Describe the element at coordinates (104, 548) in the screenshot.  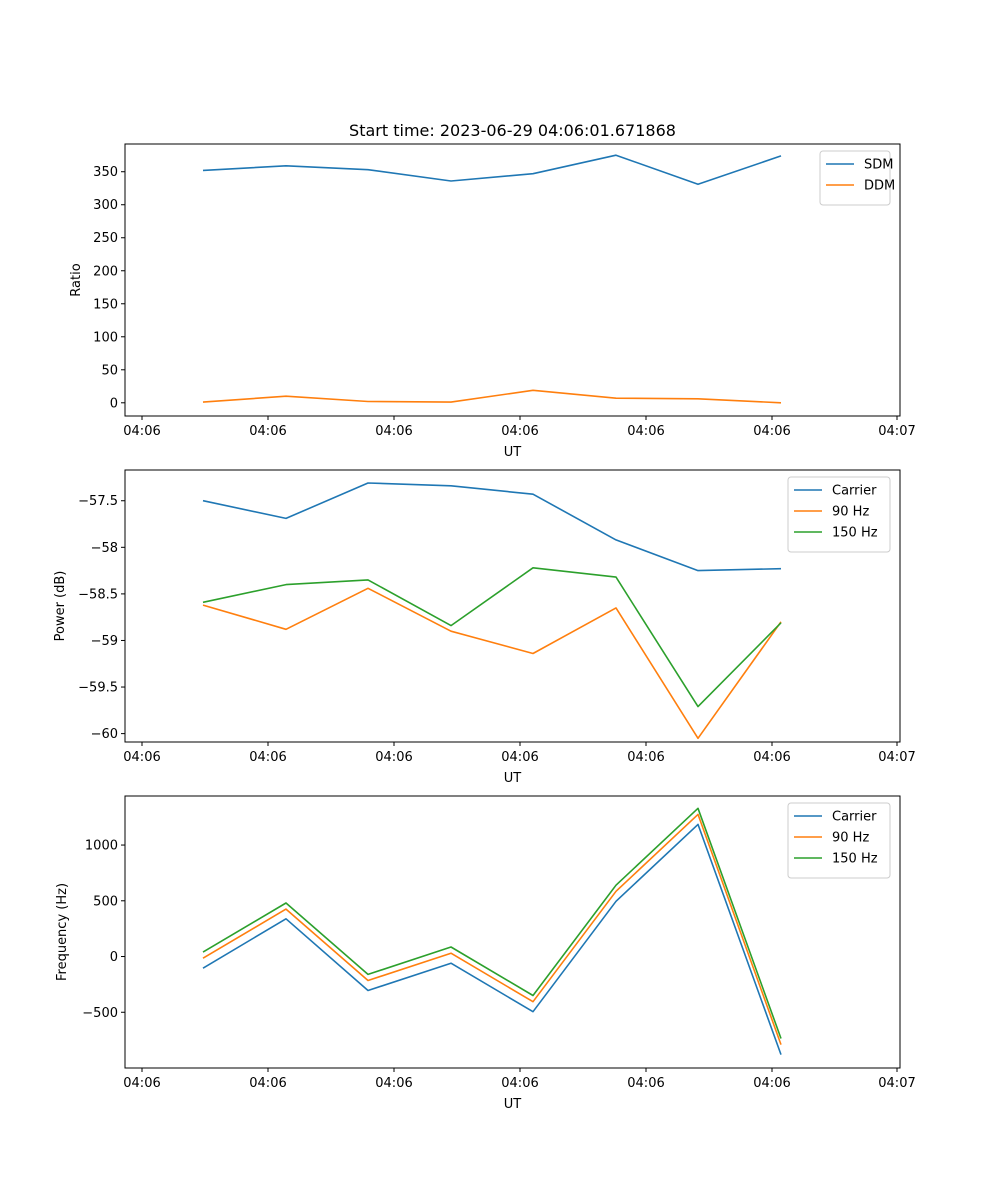
I see `y-tick-label: −58` at that location.